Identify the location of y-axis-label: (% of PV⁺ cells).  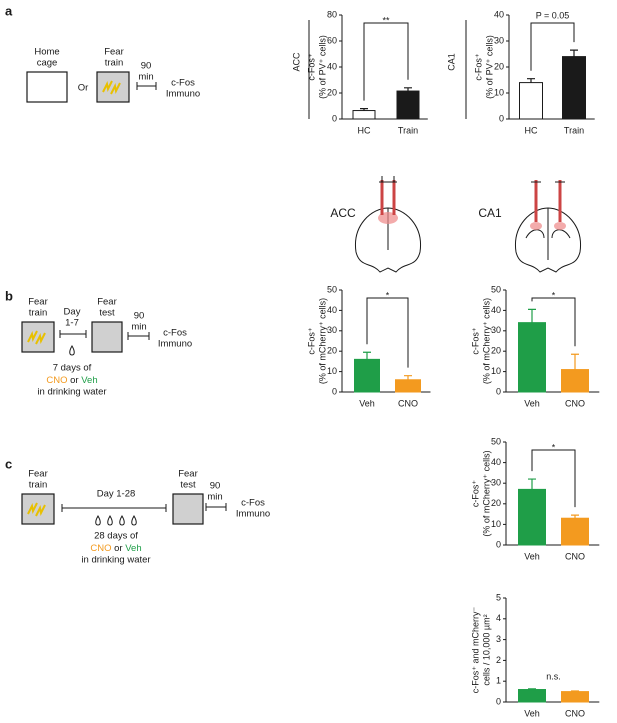
(322, 67).